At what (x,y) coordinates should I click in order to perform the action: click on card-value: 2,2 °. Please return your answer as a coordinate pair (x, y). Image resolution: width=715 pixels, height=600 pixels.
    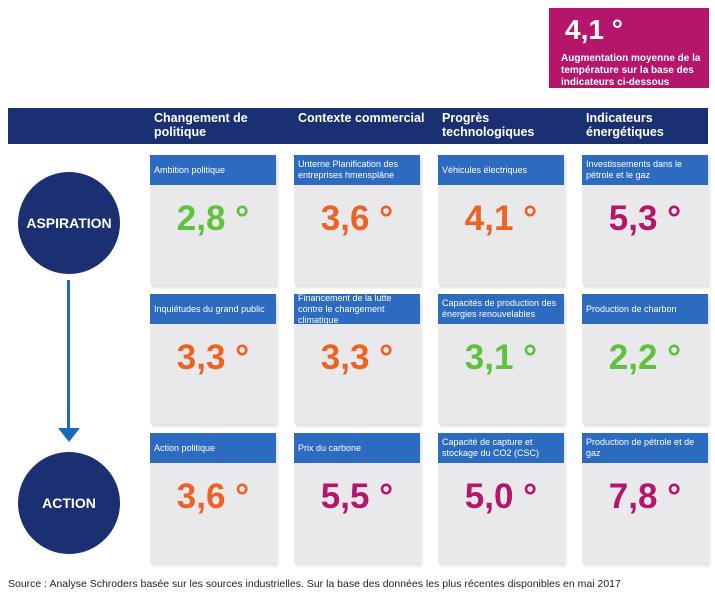
    Looking at the image, I should click on (645, 357).